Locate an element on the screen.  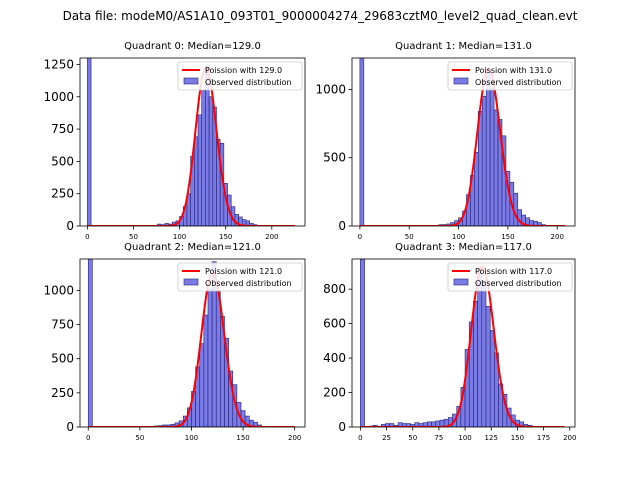
y-tick-label: 200 is located at coordinates (334, 393).